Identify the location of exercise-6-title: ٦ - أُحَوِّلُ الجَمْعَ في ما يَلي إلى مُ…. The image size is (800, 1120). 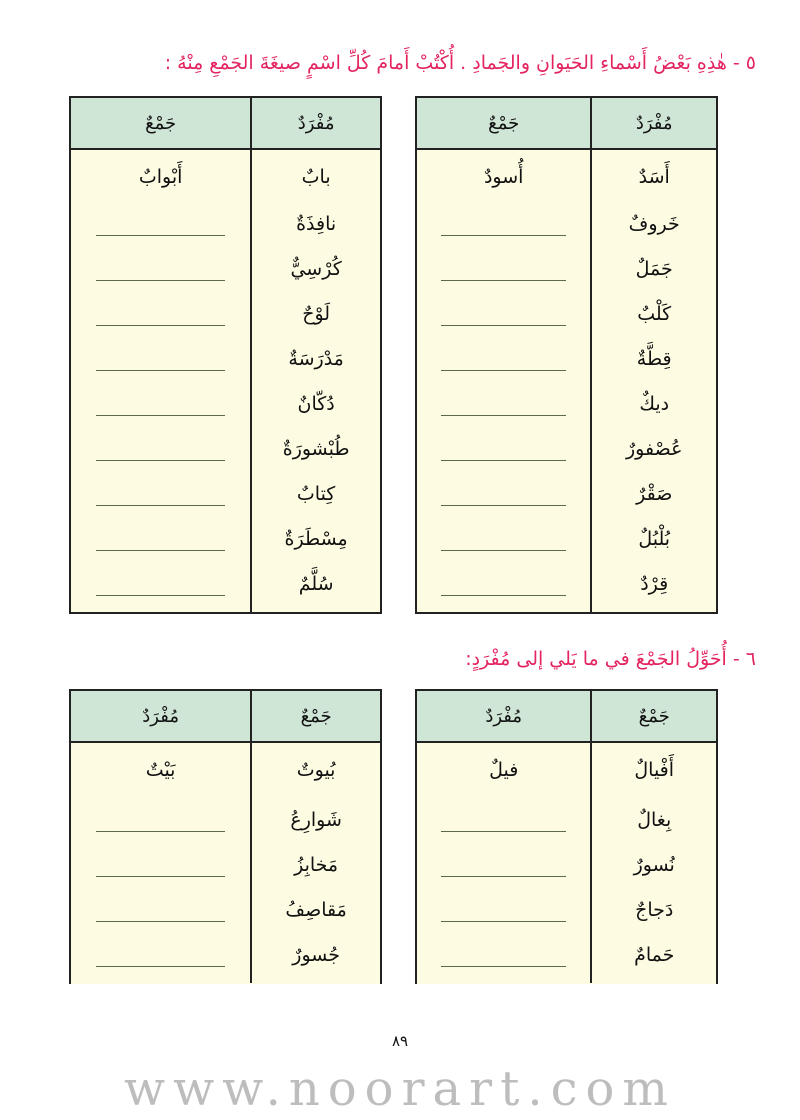
(610, 659).